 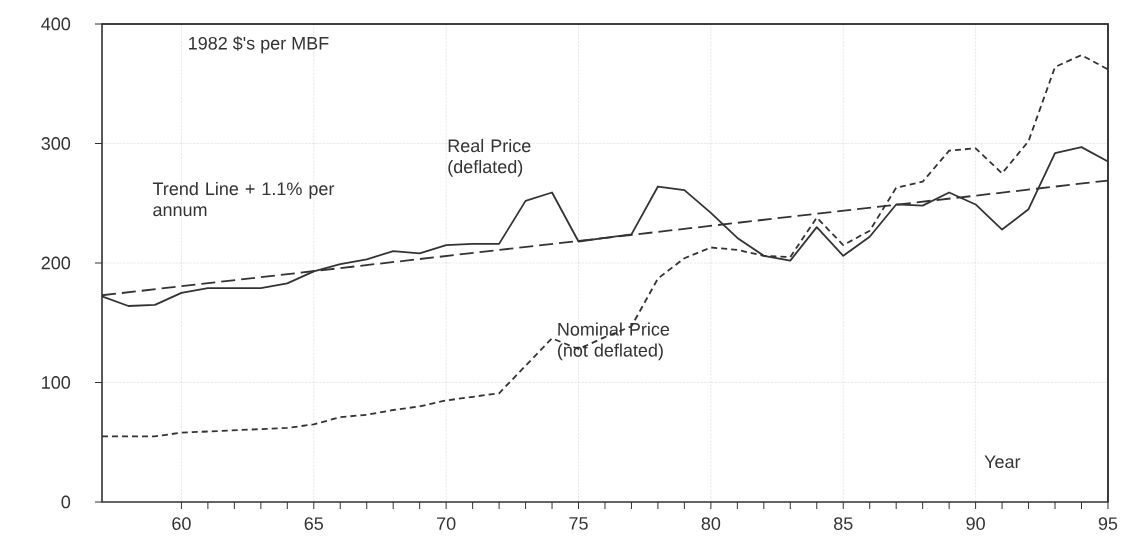 What do you see at coordinates (843, 523) in the screenshot?
I see `x-tick-label: 85` at bounding box center [843, 523].